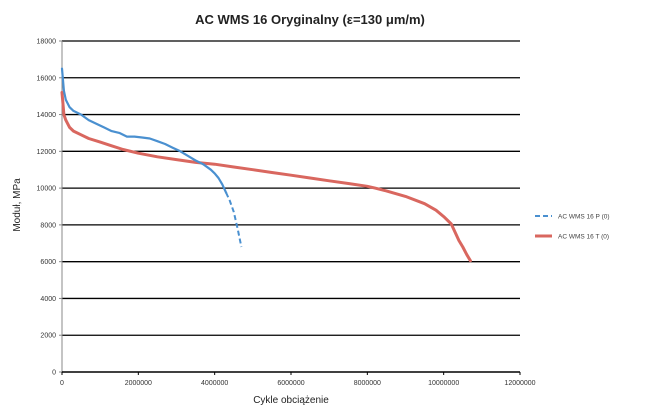 The width and height of the screenshot is (645, 410). I want to click on x-tick-label: 12000000, so click(519, 383).